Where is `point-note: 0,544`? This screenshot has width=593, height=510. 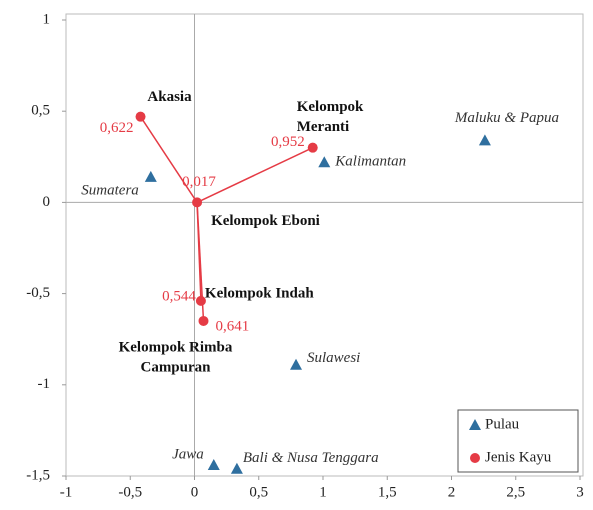
point-note: 0,544 is located at coordinates (179, 296).